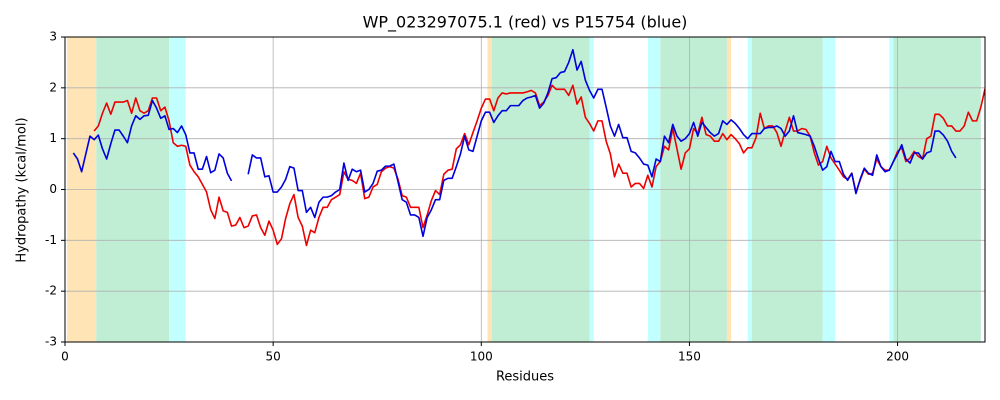  Describe the element at coordinates (53, 189) in the screenshot. I see `y-tick-label: 0` at that location.